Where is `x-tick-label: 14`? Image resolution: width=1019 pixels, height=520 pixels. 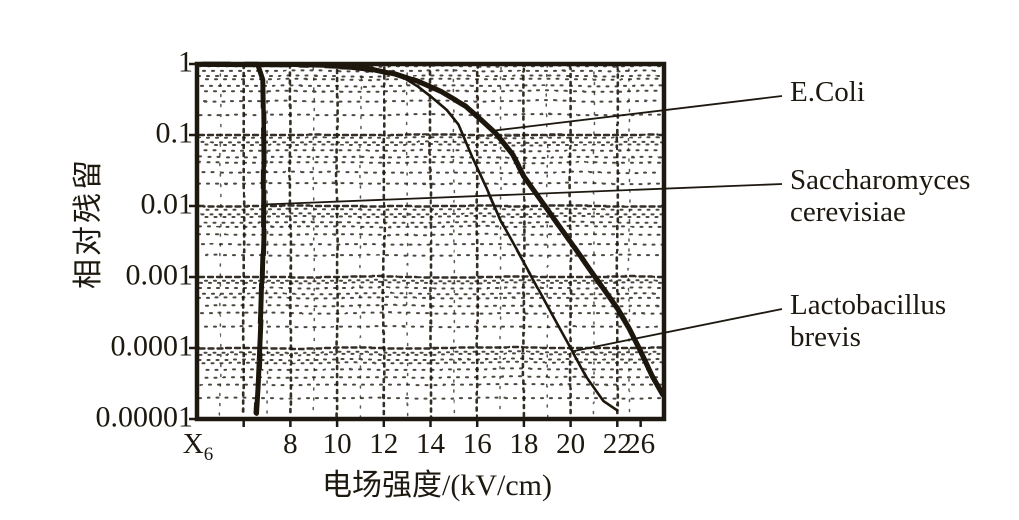
x-tick-label: 14 is located at coordinates (430, 444).